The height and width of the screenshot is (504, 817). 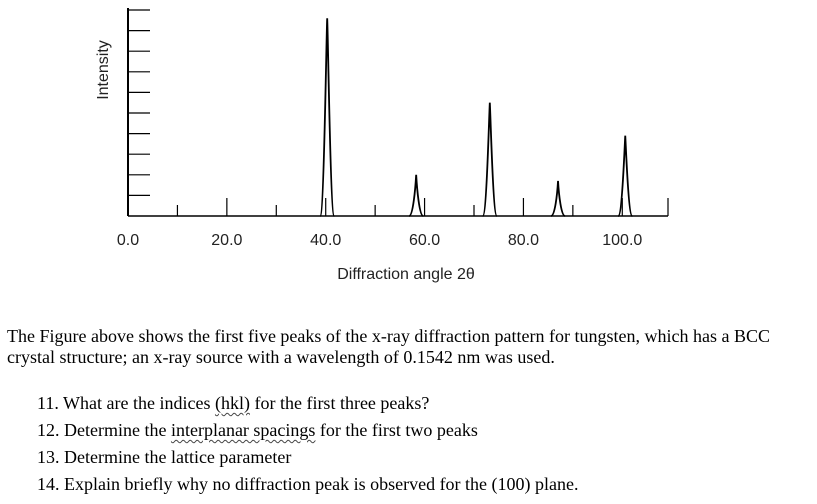 I want to click on x-tick-label: 0.0, so click(x=128, y=240).